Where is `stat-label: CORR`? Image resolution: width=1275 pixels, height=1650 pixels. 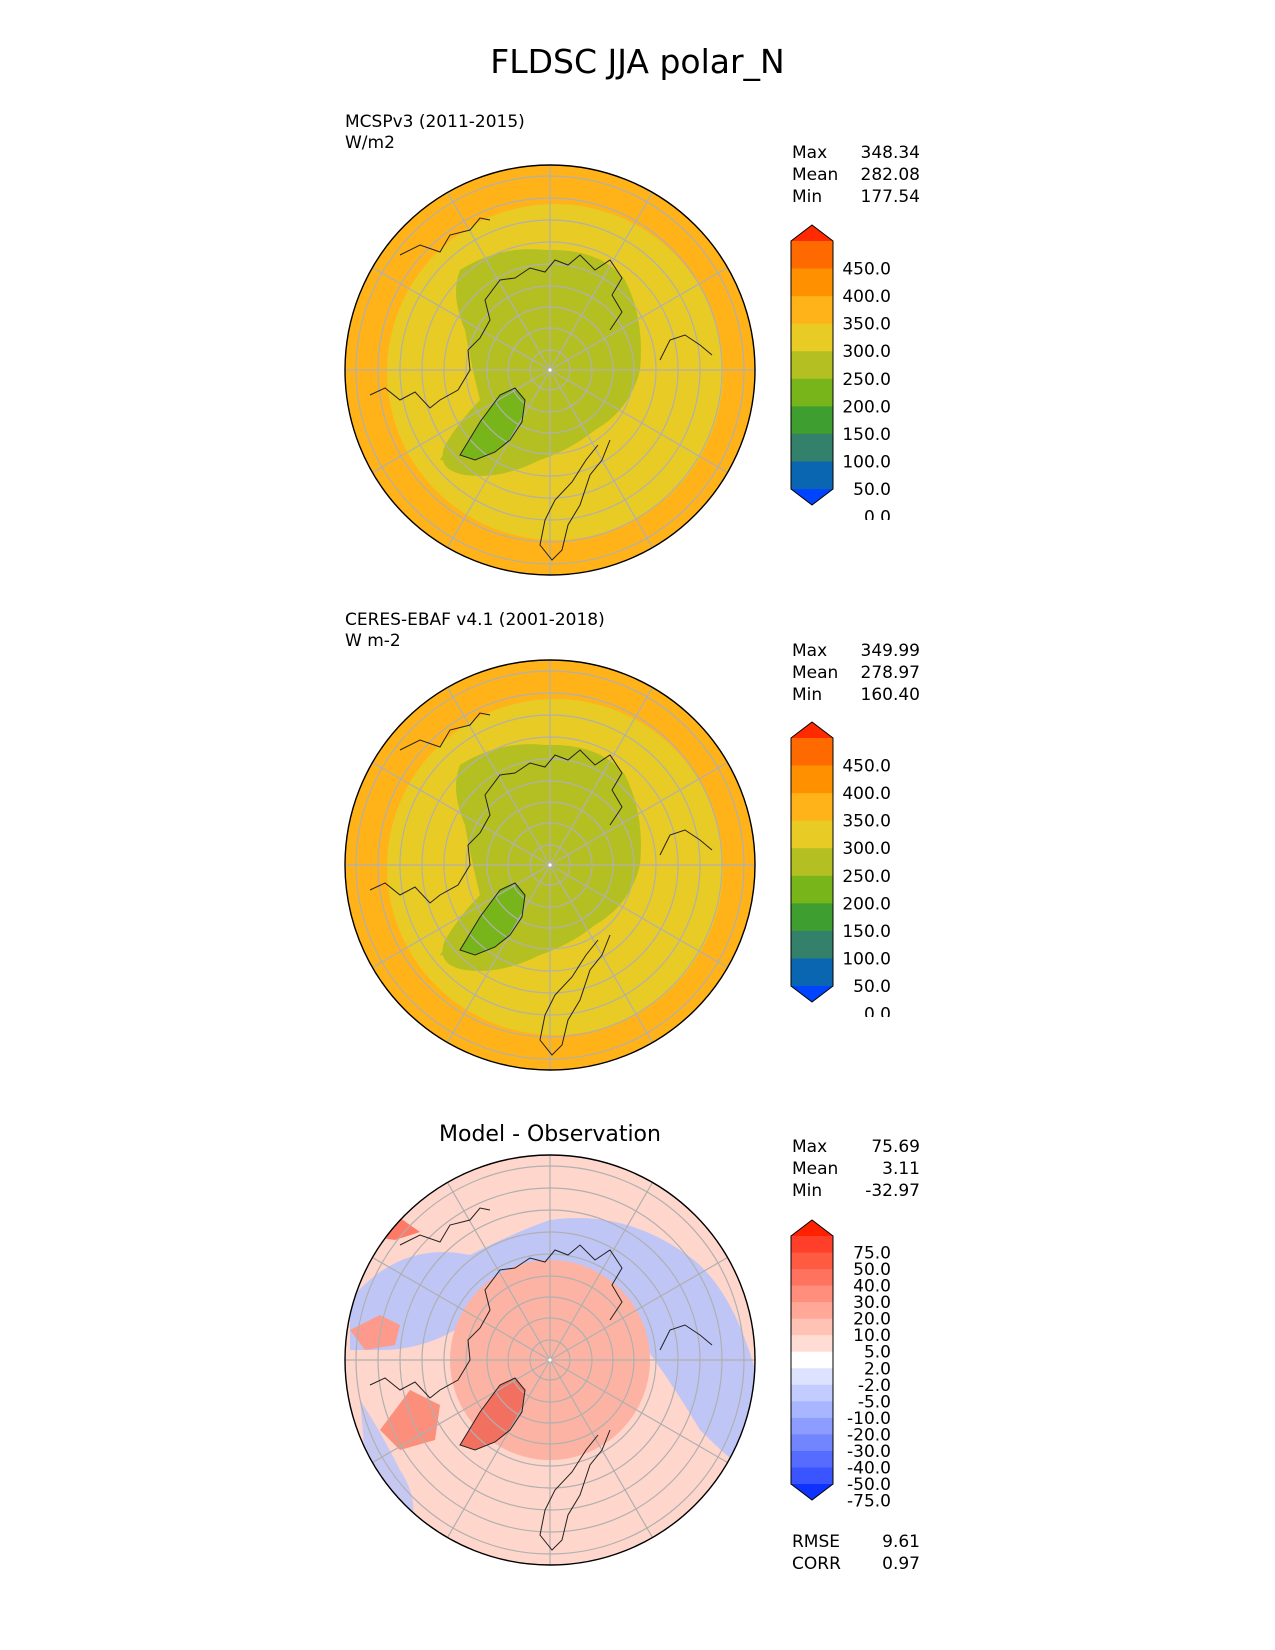 stat-label: CORR is located at coordinates (816, 1564).